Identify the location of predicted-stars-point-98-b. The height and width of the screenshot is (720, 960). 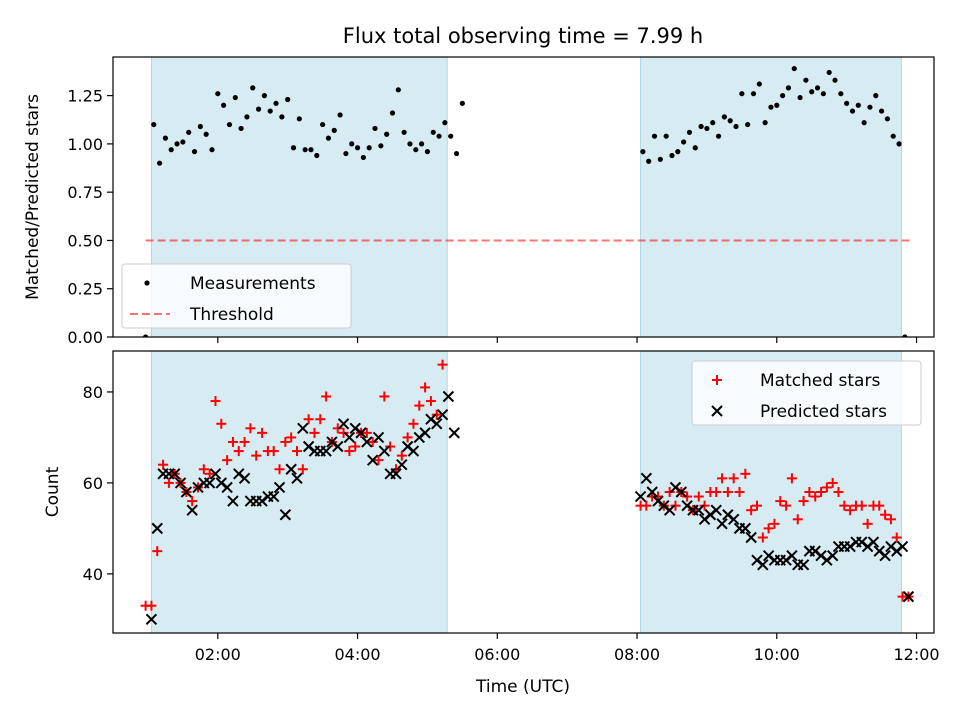
(902, 546).